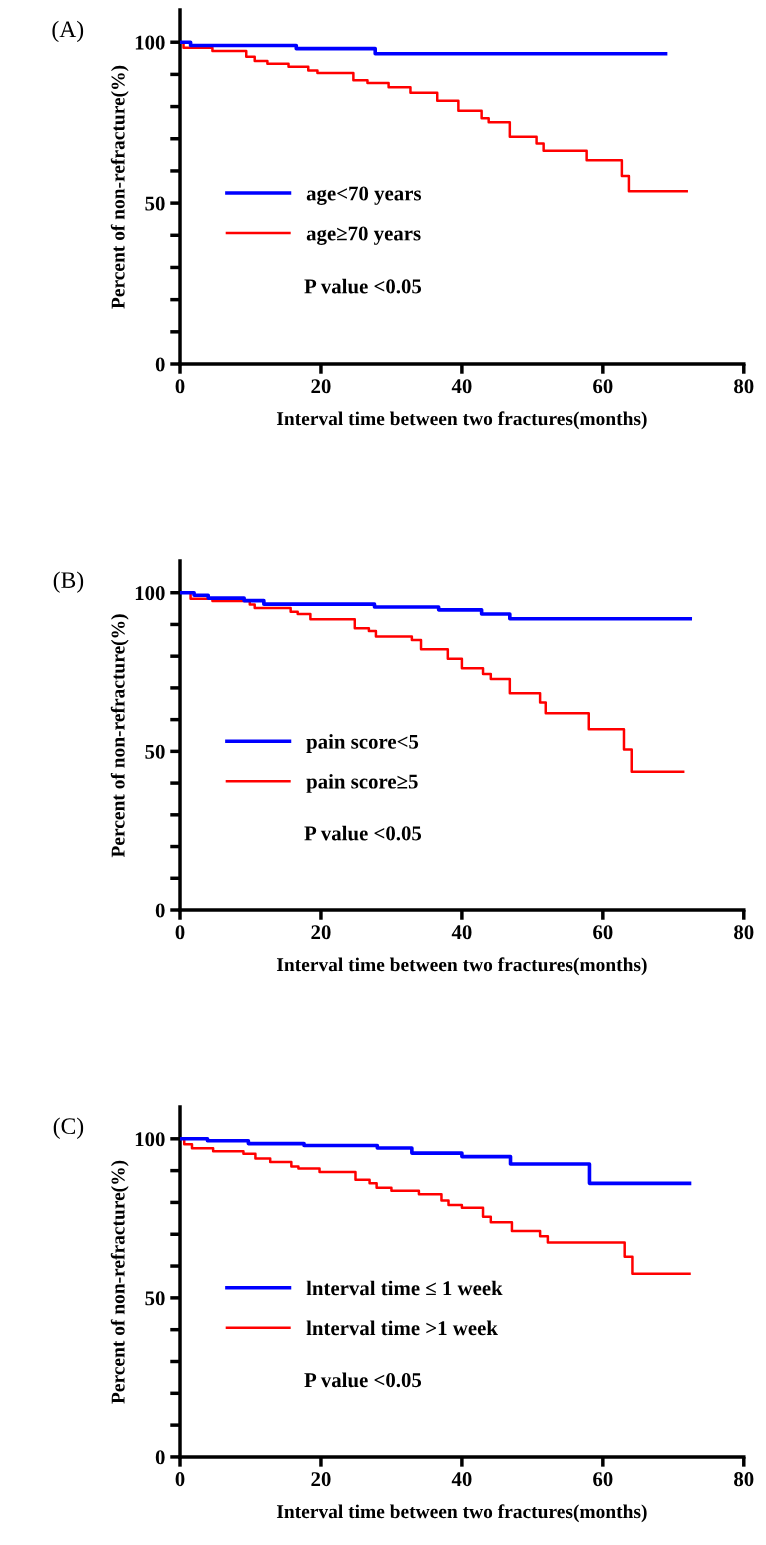 Image resolution: width=766 pixels, height=1545 pixels. Describe the element at coordinates (363, 235) in the screenshot. I see `legend-label: age≥70 years` at that location.